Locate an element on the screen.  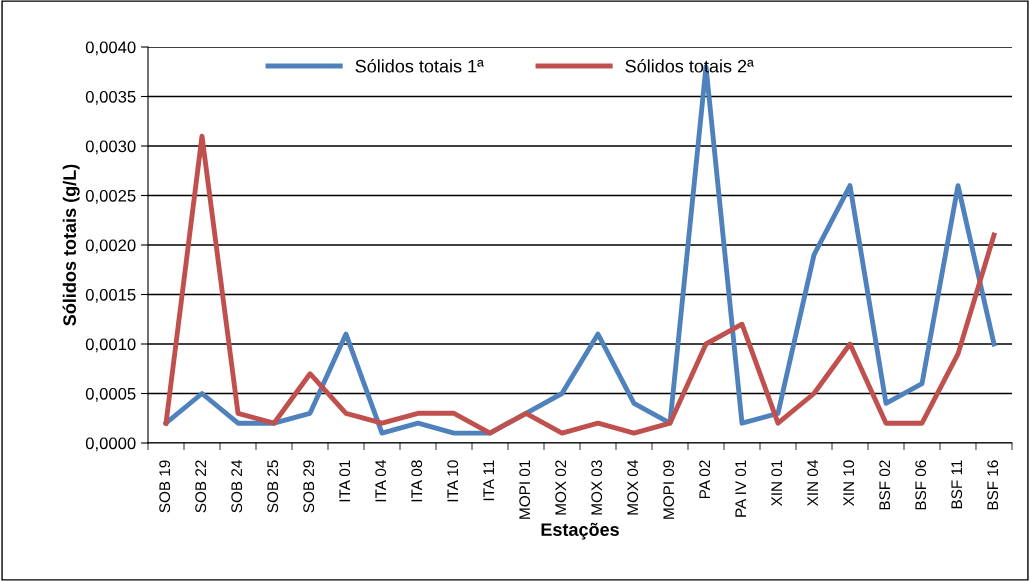
x-tick-label: ITA 04 is located at coordinates (381, 481).